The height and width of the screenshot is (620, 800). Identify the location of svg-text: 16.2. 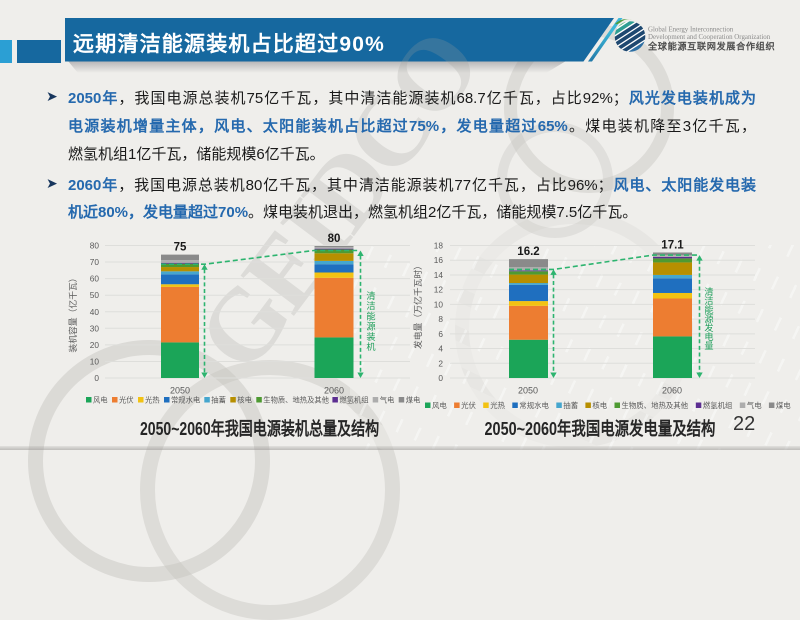
(528, 252).